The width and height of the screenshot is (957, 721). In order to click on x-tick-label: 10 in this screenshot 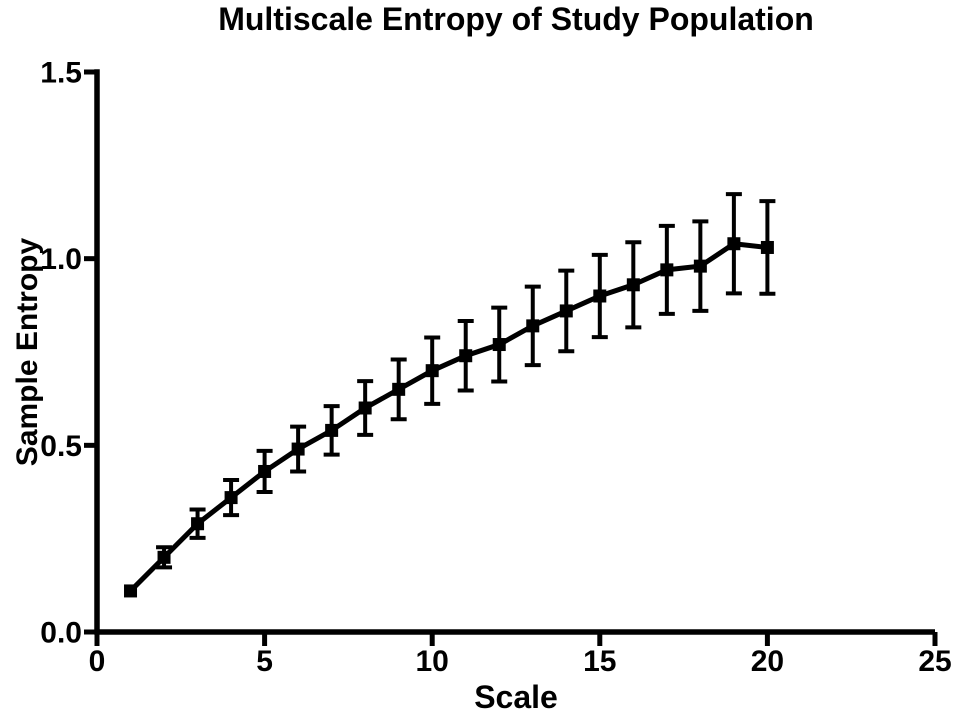, I will do `click(432, 661)`.